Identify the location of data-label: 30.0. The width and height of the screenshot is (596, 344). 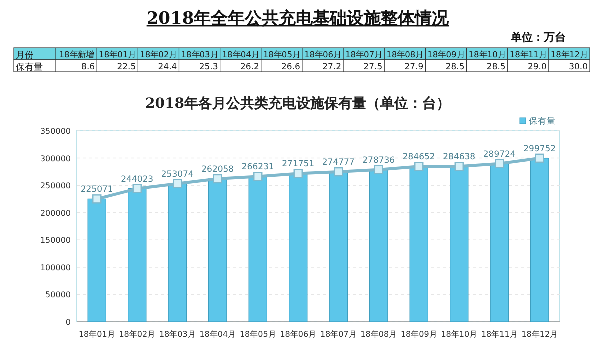
(578, 67).